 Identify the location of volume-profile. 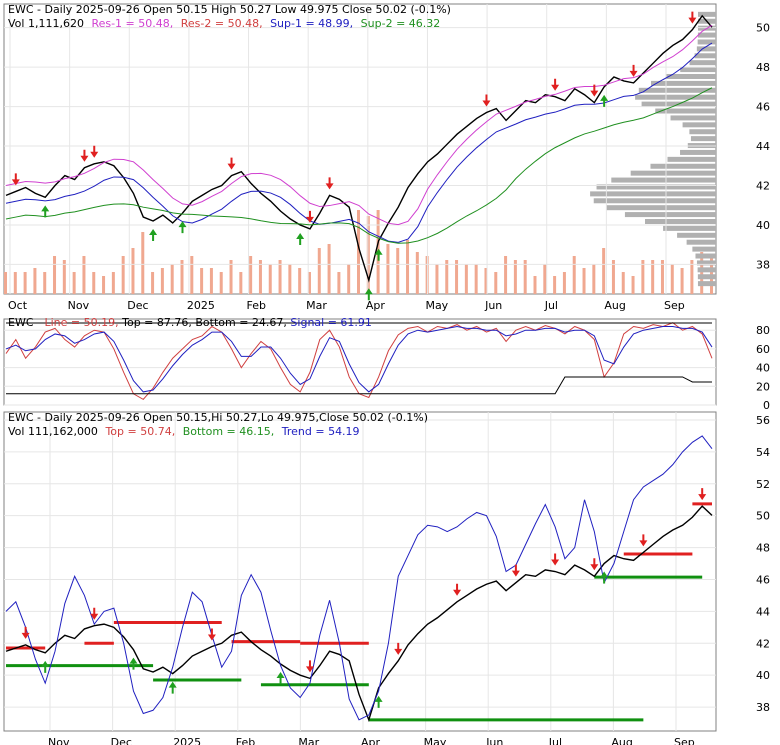
(653, 149).